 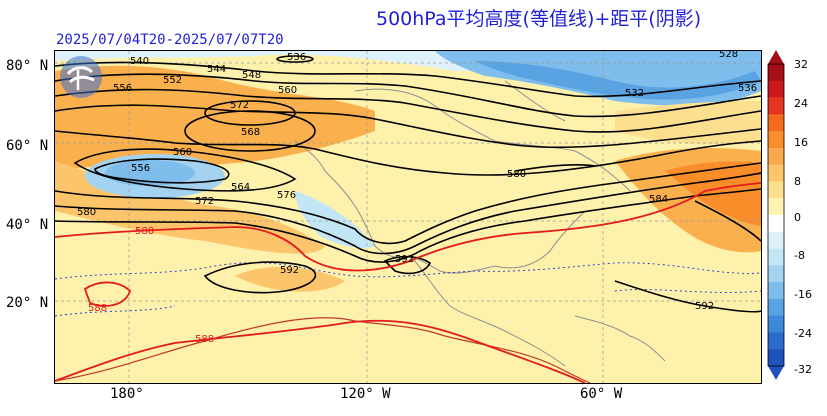 What do you see at coordinates (323, 350) in the screenshot?
I see `coast-south` at bounding box center [323, 350].